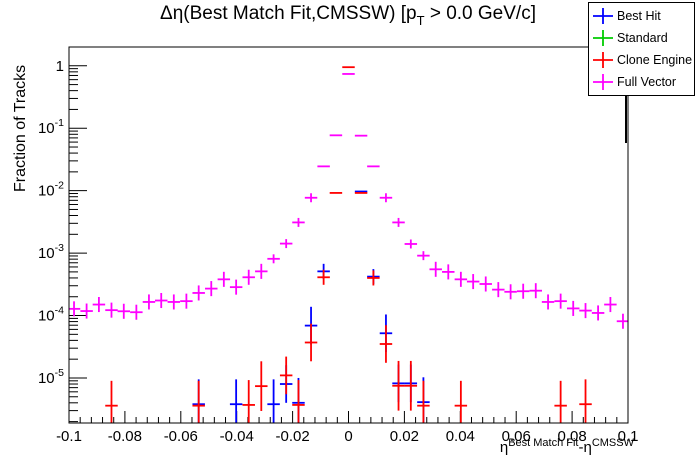 This screenshot has width=696, height=472. I want to click on x-axis-title: ηBest Match Fit-ηCMSSW, so click(567, 446).